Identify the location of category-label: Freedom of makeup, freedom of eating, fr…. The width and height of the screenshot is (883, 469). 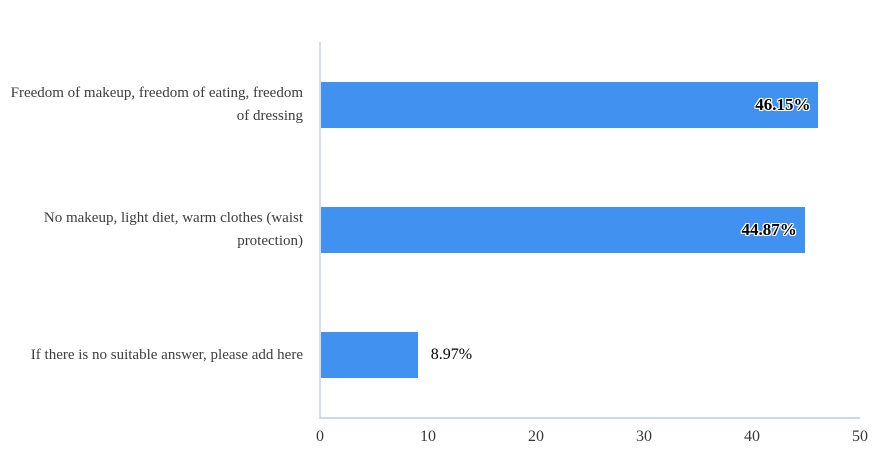
(156, 104).